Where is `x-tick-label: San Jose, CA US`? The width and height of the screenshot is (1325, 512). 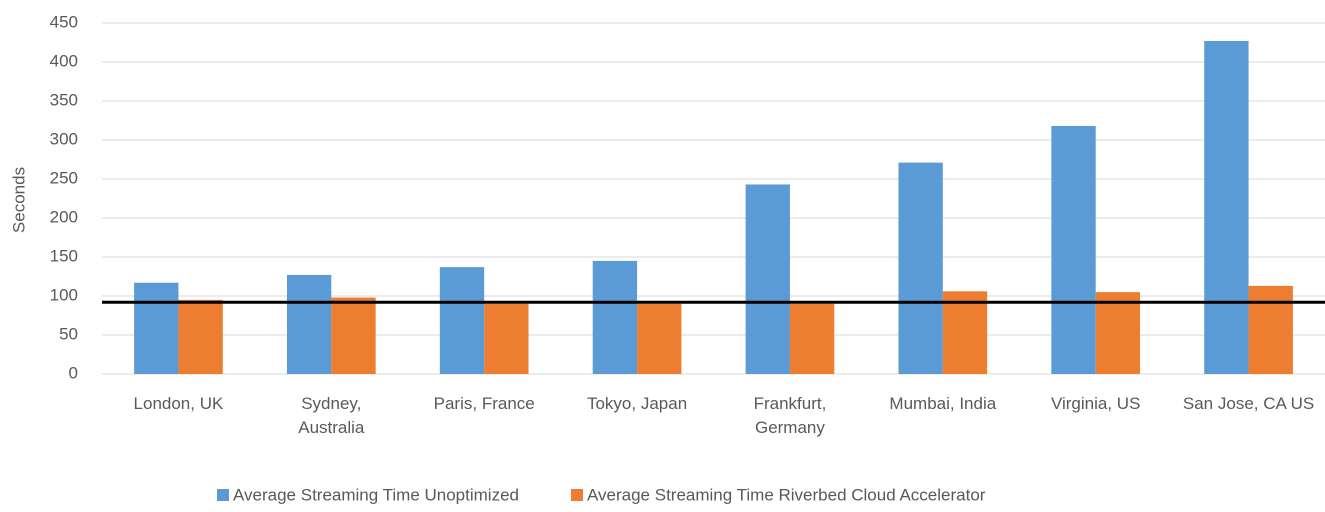 x-tick-label: San Jose, CA US is located at coordinates (1248, 403).